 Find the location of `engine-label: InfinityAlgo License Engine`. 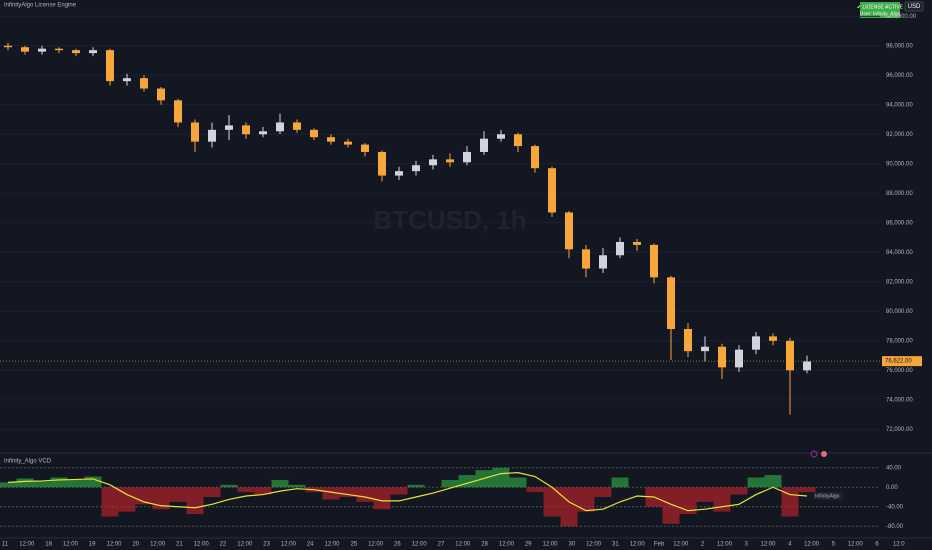

engine-label: InfinityAlgo License Engine is located at coordinates (40, 6).